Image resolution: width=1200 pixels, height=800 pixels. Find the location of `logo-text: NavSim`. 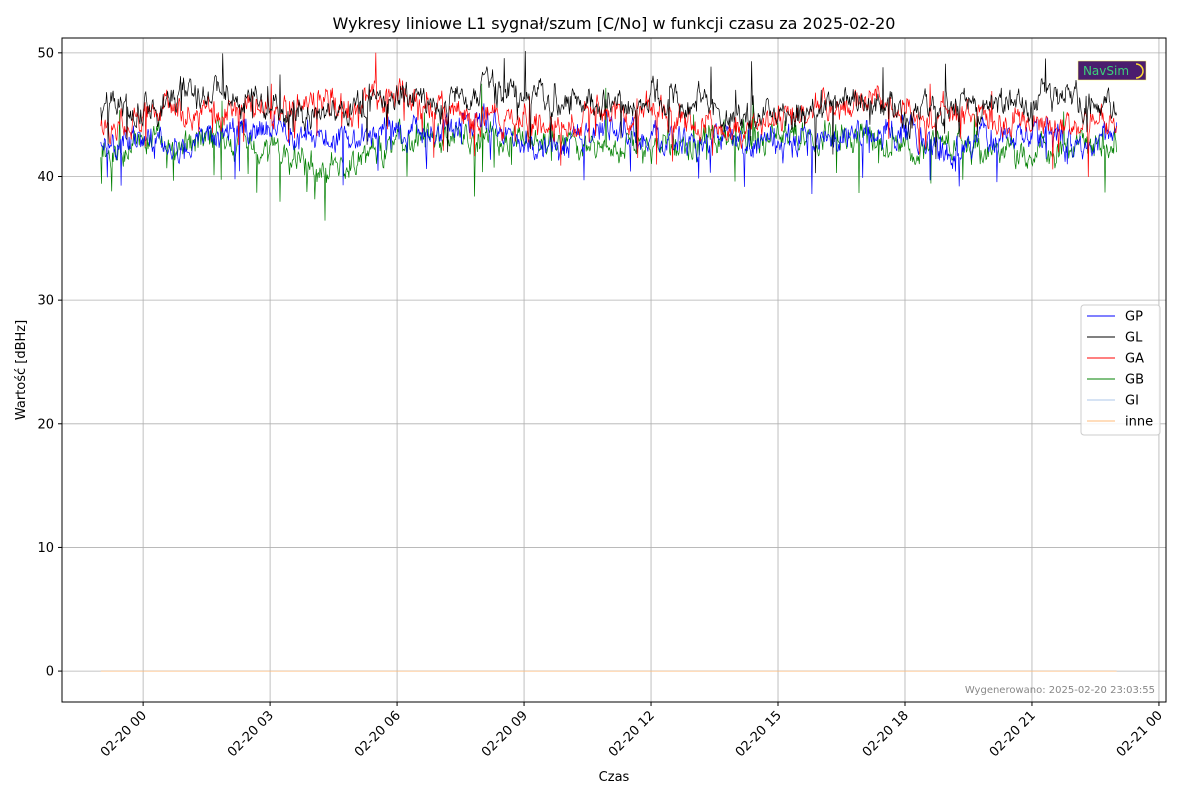

logo-text: NavSim is located at coordinates (1106, 71).